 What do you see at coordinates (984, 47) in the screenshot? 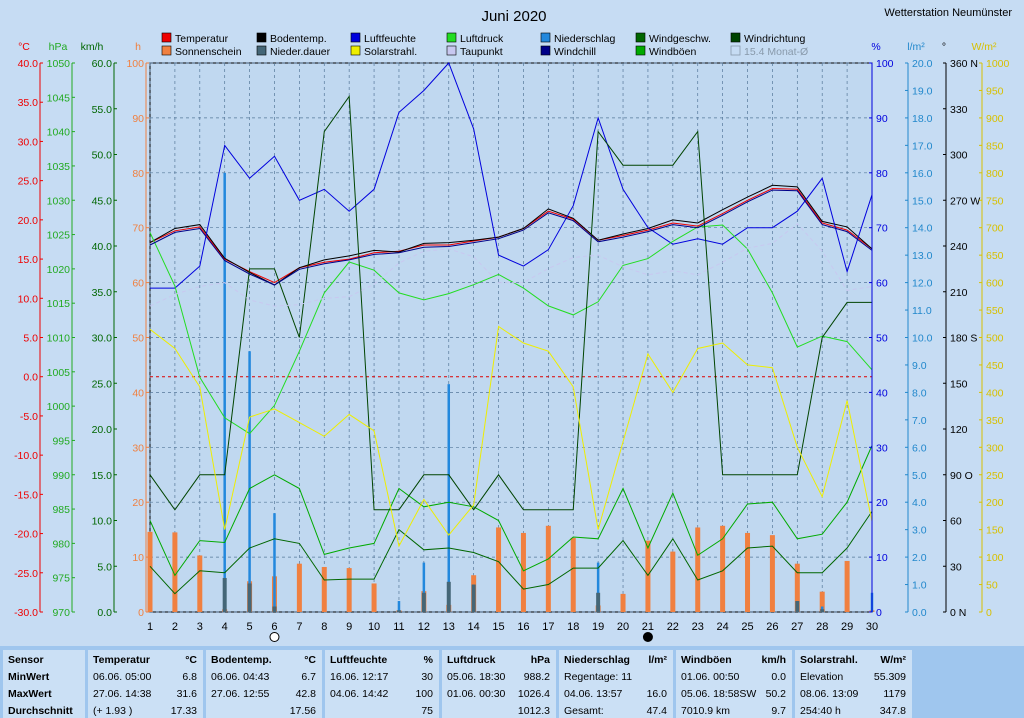
I see `unit-solar: W/m²` at bounding box center [984, 47].